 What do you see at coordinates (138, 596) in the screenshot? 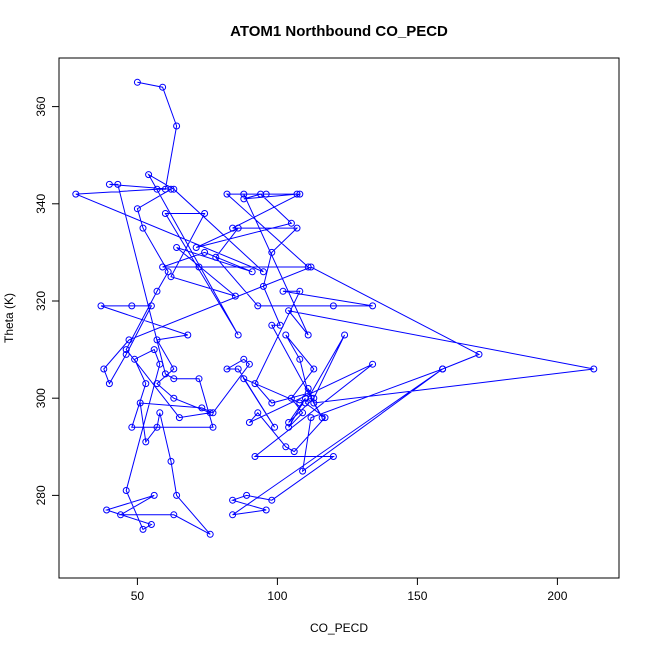
I see `x-tick-label: 50` at bounding box center [138, 596].